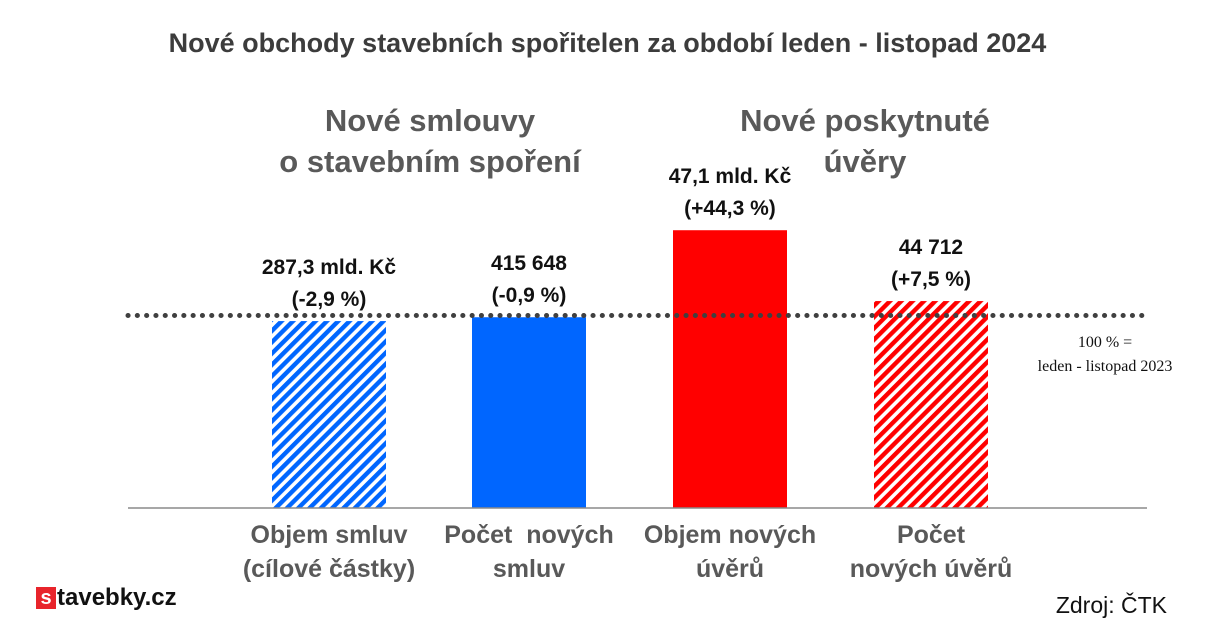 This screenshot has height=638, width=1215. Describe the element at coordinates (529, 264) in the screenshot. I see `value-label-1-line1: 415 648` at that location.